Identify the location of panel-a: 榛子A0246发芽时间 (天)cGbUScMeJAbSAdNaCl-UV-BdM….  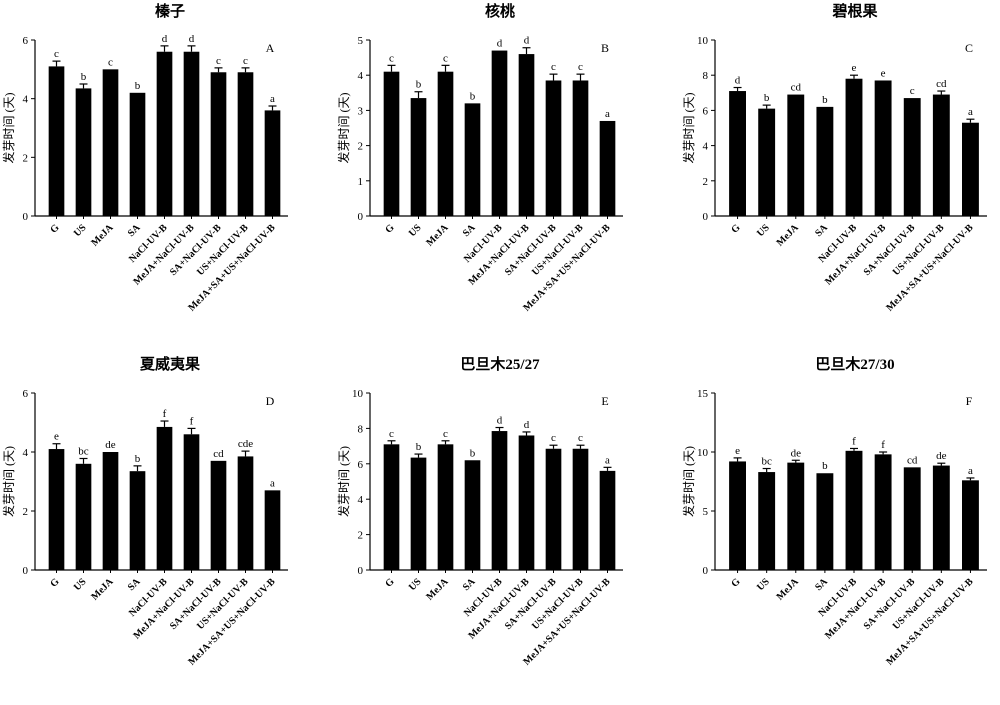
(144, 158).